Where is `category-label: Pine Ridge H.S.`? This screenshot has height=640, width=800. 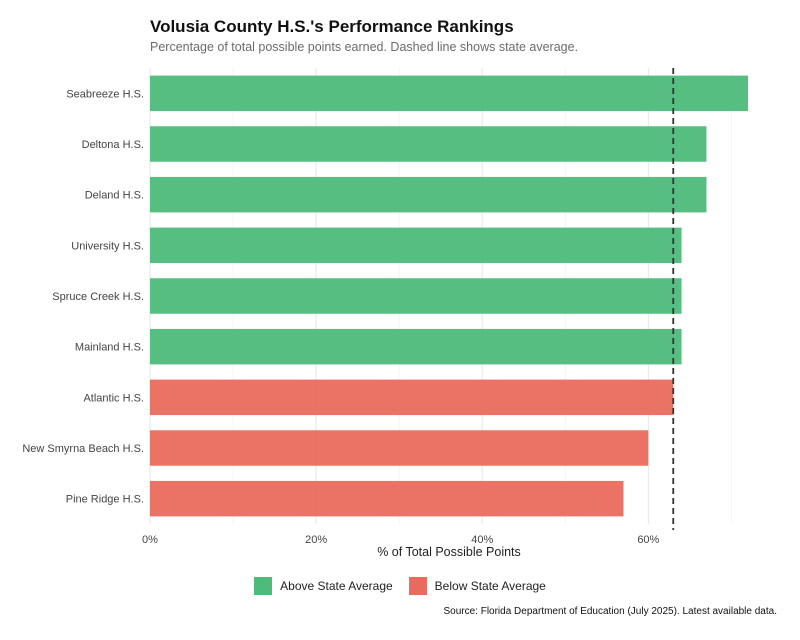
category-label: Pine Ridge H.S. is located at coordinates (105, 500).